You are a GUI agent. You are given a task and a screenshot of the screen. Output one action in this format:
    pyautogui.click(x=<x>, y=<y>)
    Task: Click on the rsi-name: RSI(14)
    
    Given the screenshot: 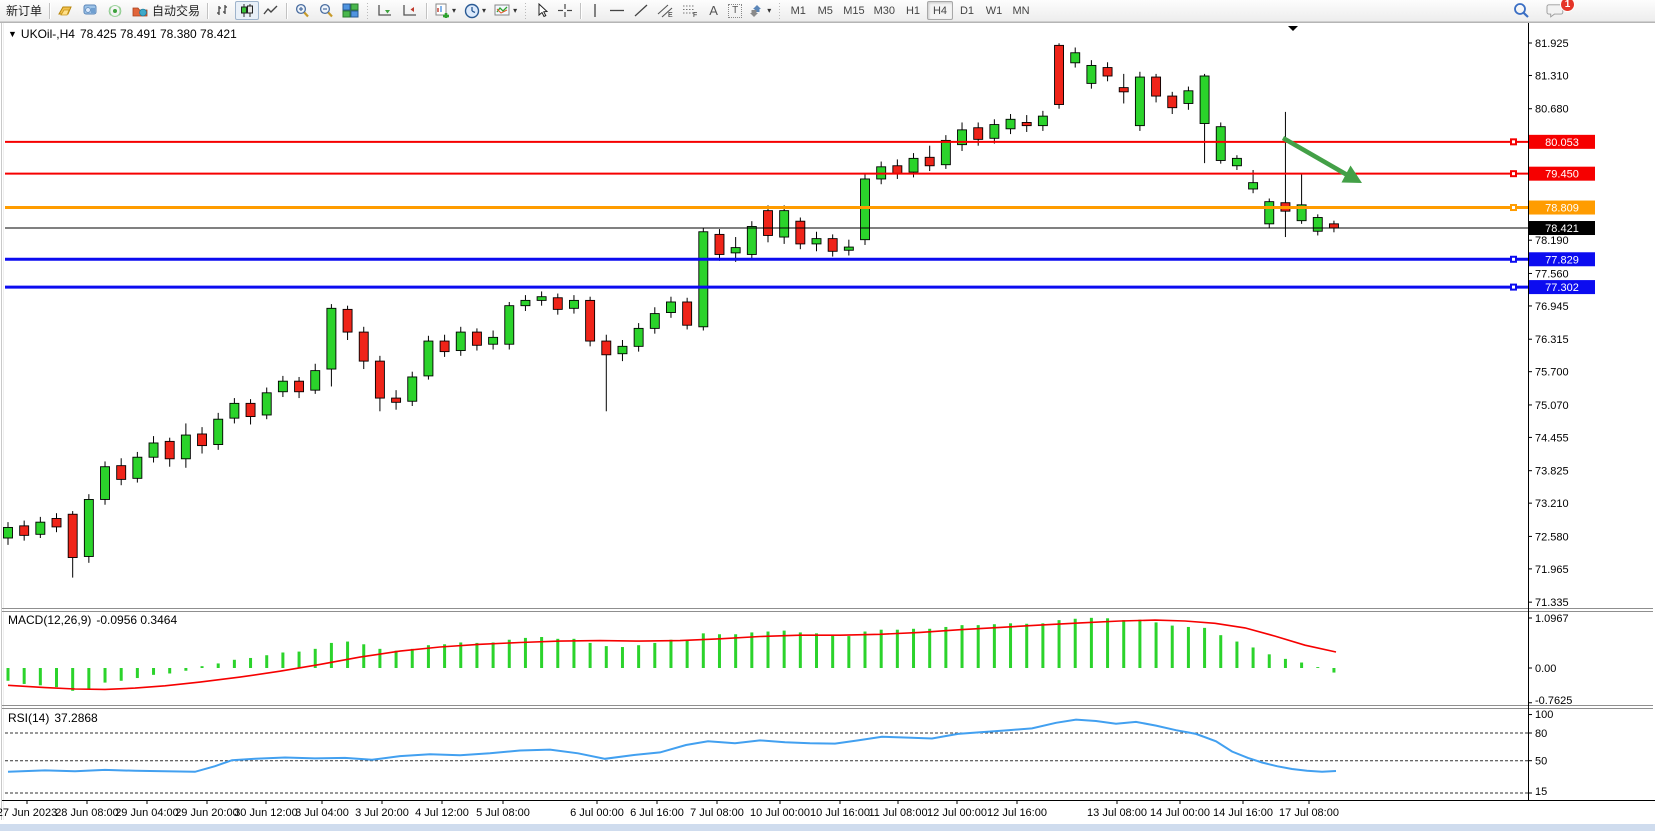 What is the action you would take?
    pyautogui.click(x=29, y=718)
    